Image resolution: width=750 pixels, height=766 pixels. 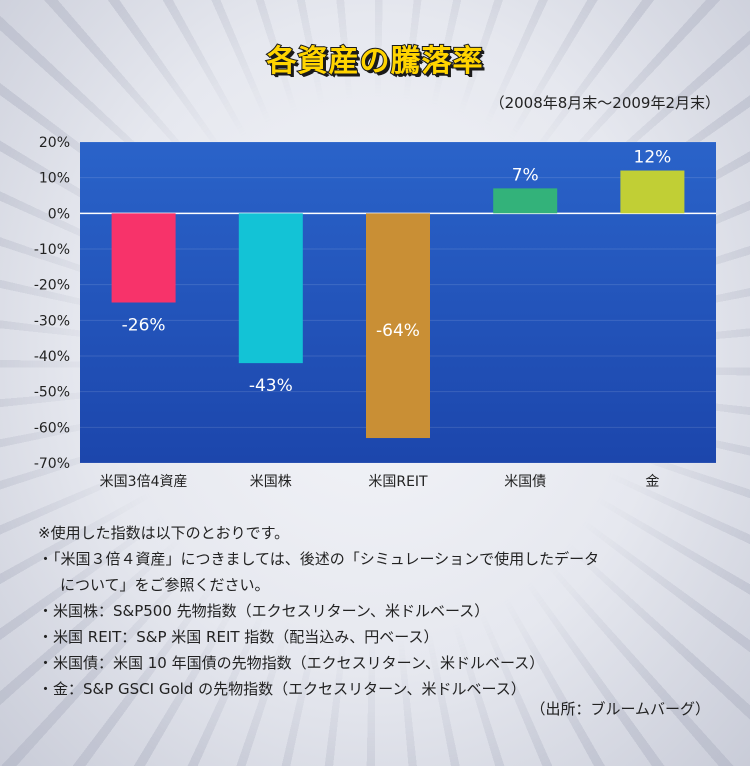 What do you see at coordinates (144, 326) in the screenshot?
I see `data-label: -26%` at bounding box center [144, 326].